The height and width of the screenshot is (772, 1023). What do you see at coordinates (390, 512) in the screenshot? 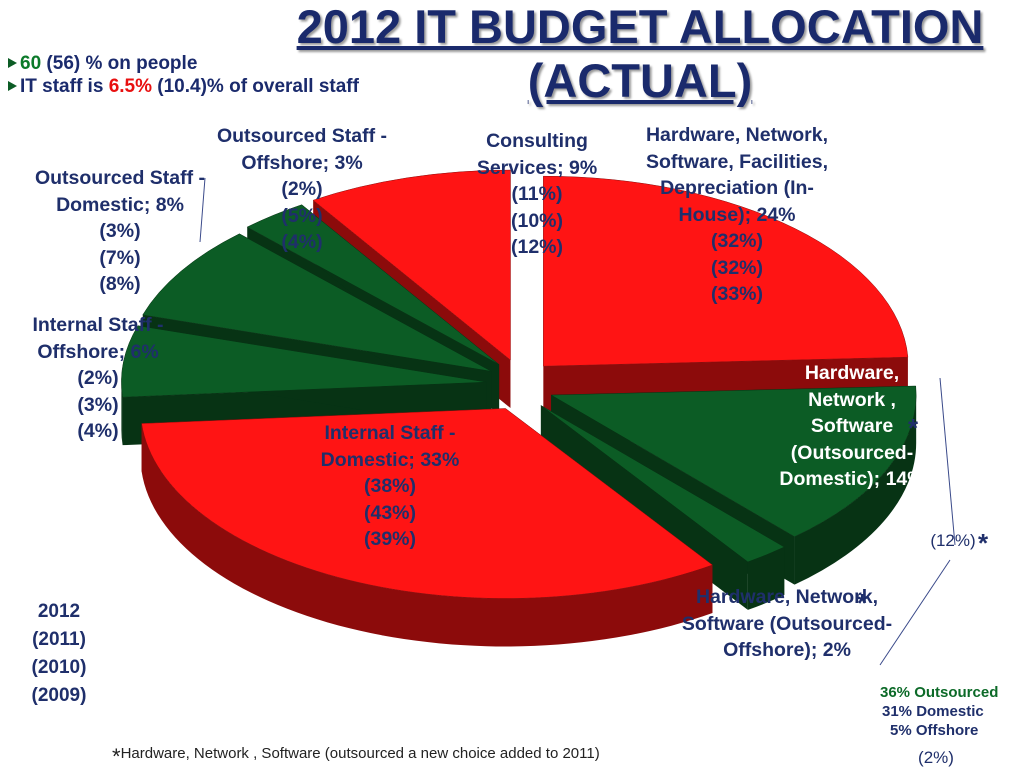
I see `history-label: (43%)` at bounding box center [390, 512].